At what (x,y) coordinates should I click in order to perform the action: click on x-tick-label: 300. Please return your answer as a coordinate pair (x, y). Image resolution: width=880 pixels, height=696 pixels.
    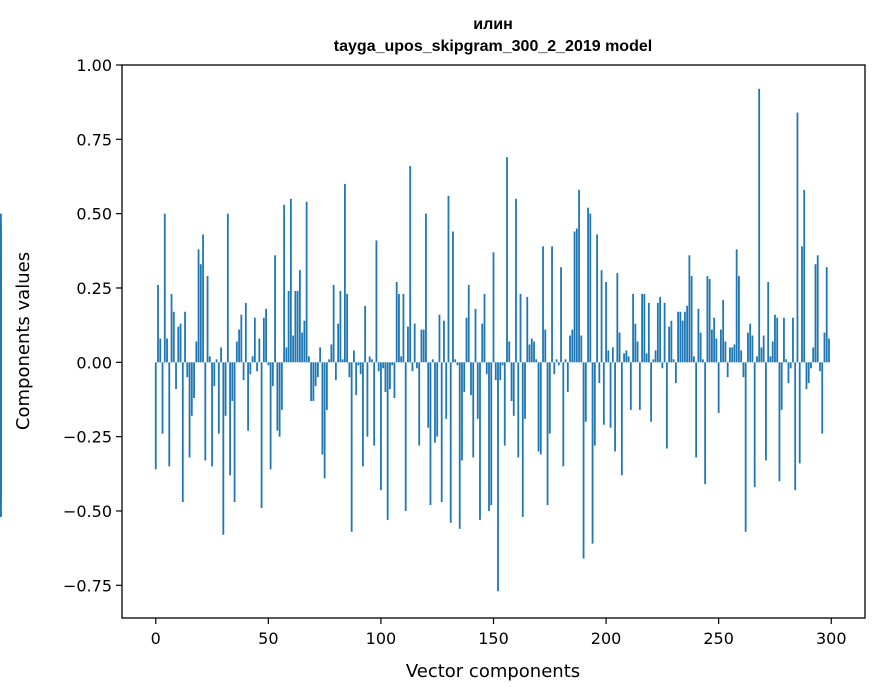
    Looking at the image, I should click on (831, 638).